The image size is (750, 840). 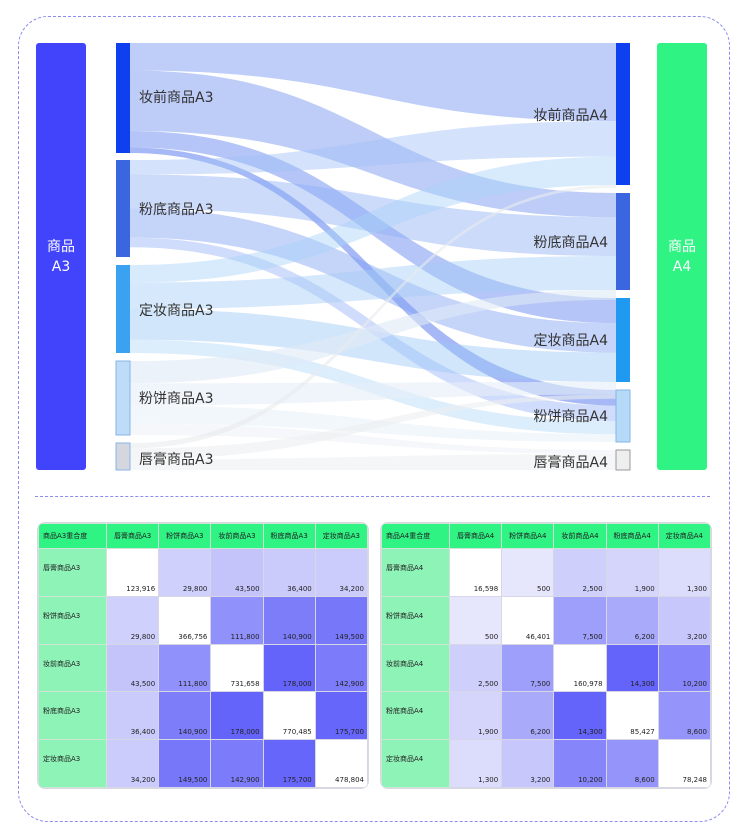 I want to click on matrix-cell: 160,978, so click(x=580, y=668).